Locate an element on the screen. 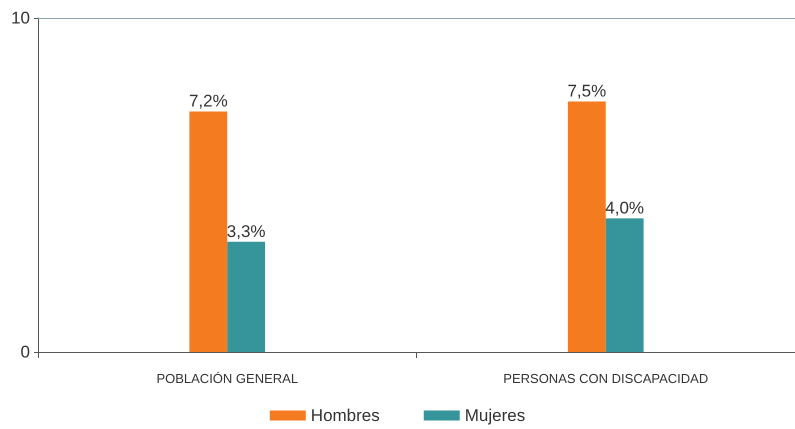  data-label: 4,0% is located at coordinates (624, 208).